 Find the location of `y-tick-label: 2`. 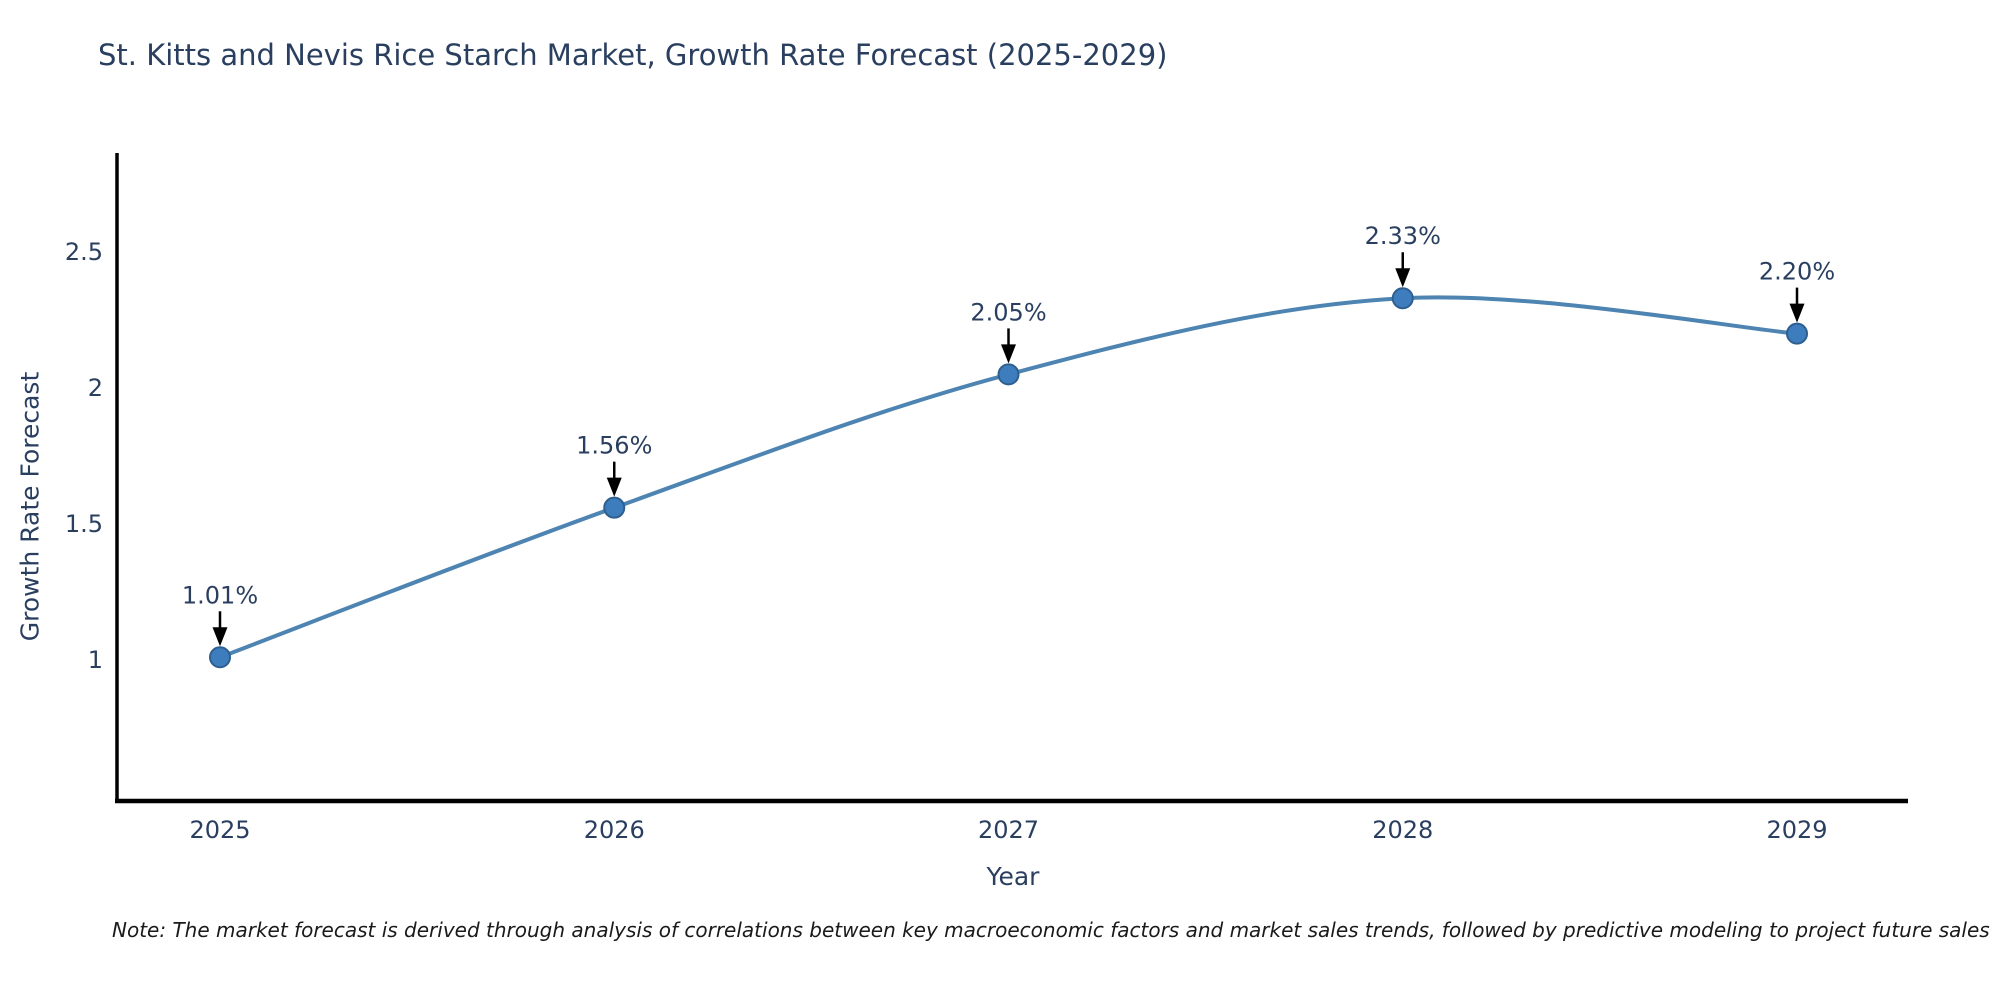

y-tick-label: 2 is located at coordinates (95, 388).